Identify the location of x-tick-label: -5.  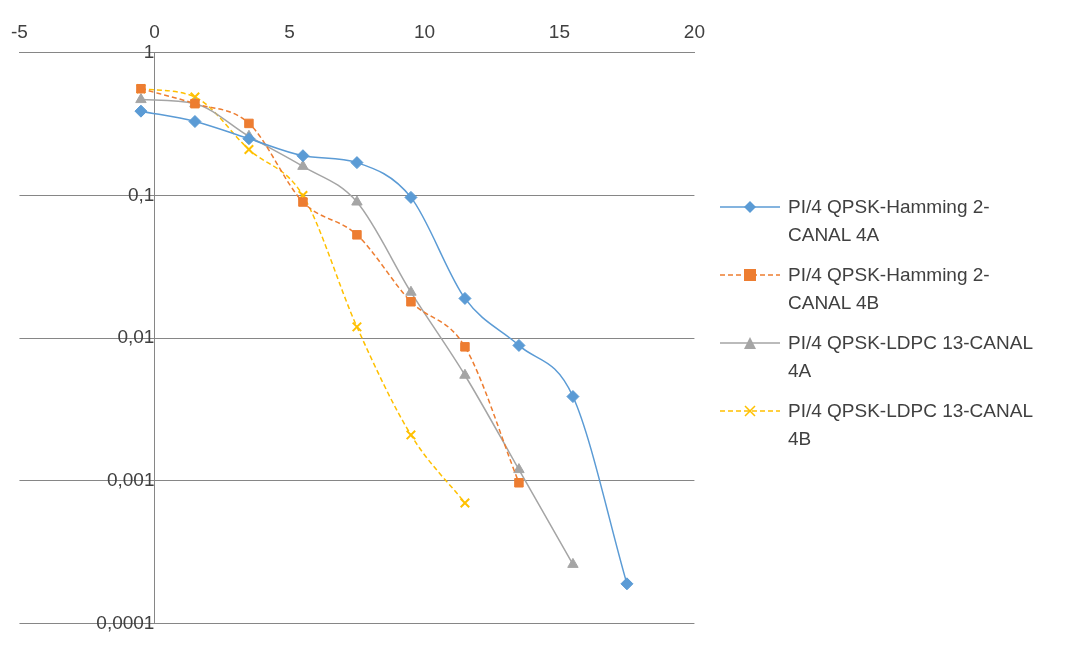
(19, 31).